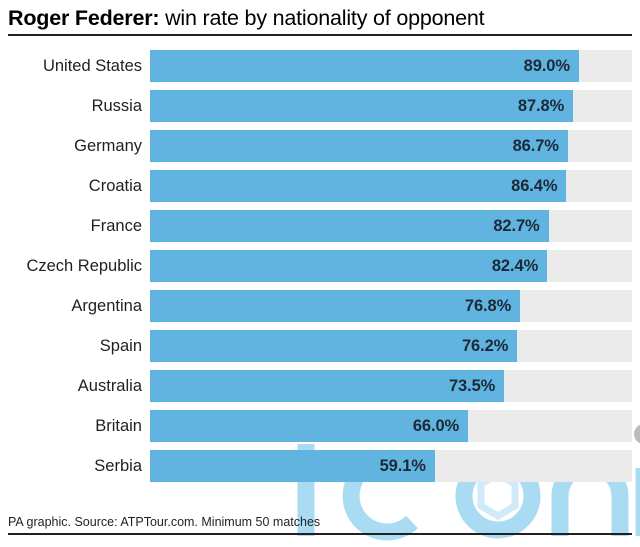 The height and width of the screenshot is (547, 640). I want to click on bar-row: Spain 76.2%, so click(320, 346).